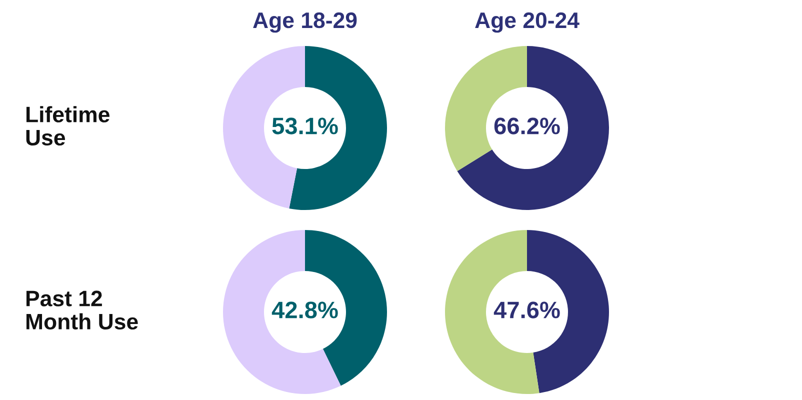  I want to click on data-label: 53.1%, so click(305, 126).